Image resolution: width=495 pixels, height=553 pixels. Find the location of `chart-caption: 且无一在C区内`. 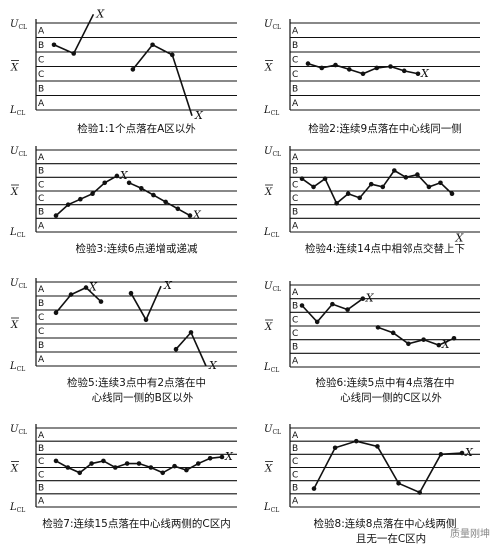

chart-caption: 且无一在C区内 is located at coordinates (391, 538).